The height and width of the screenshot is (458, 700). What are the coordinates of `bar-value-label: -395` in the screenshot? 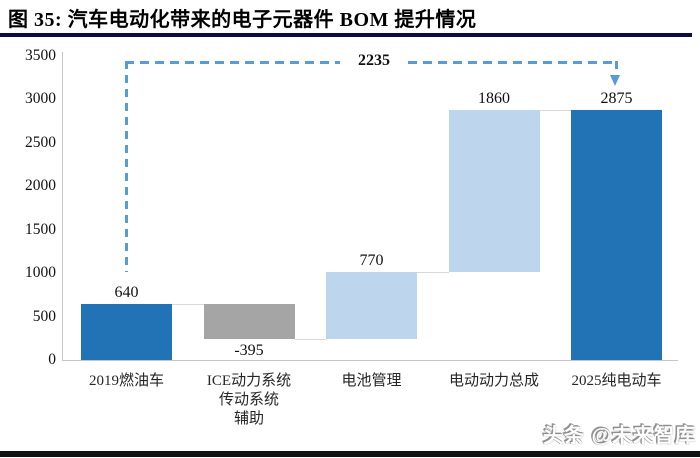 It's located at (249, 350).